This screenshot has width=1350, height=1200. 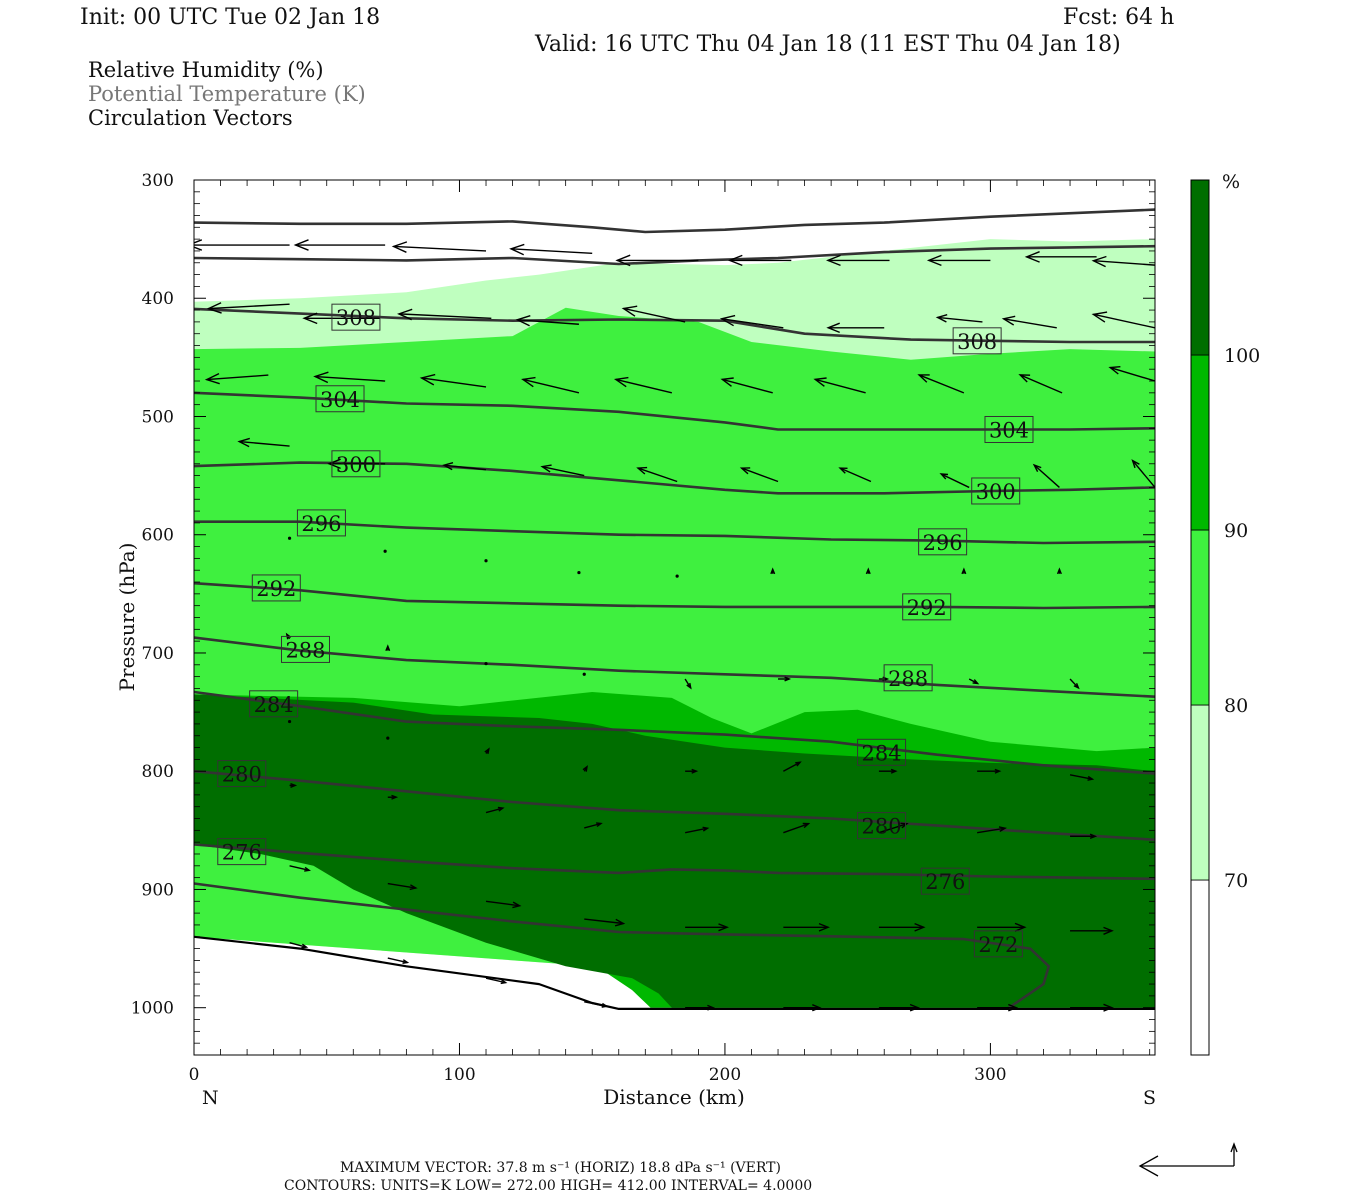 I want to click on contour-label-284: 284, so click(x=274, y=704).